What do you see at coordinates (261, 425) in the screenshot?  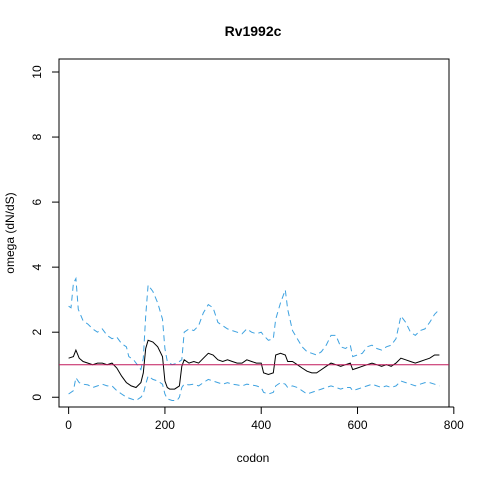 I see `x-tick-label: 400` at bounding box center [261, 425].